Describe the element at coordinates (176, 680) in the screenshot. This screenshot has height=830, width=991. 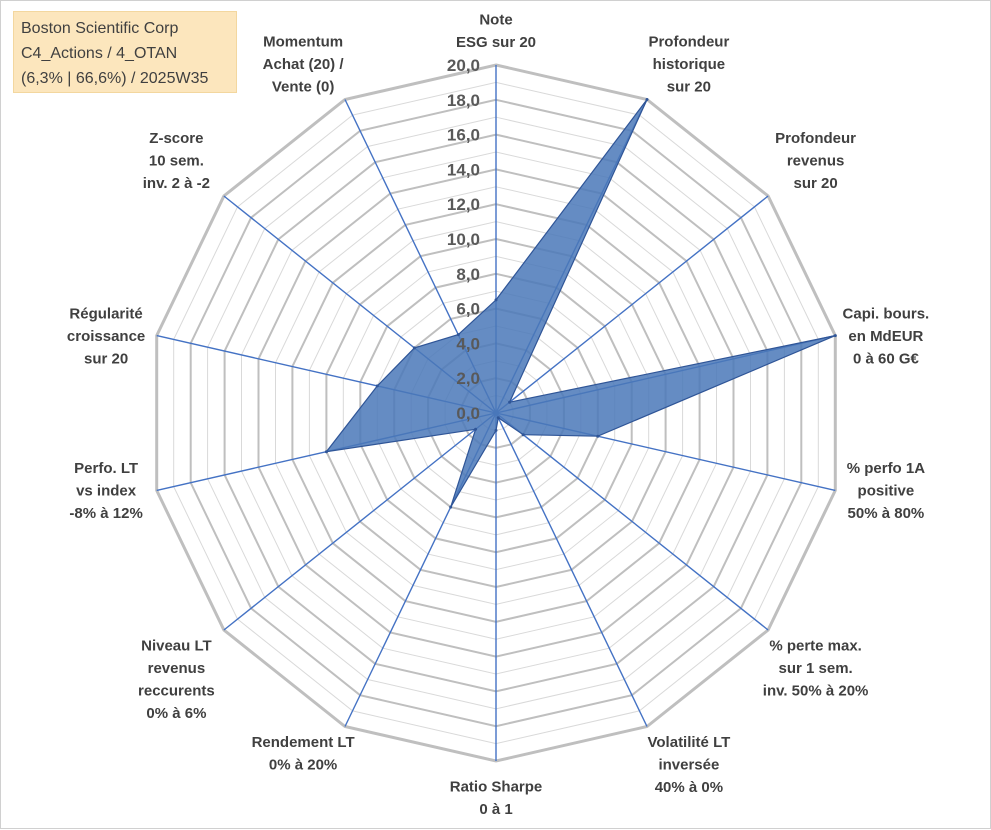
I see `axis-label: Niveau LT revenus reccurents 0% à 6%` at that location.